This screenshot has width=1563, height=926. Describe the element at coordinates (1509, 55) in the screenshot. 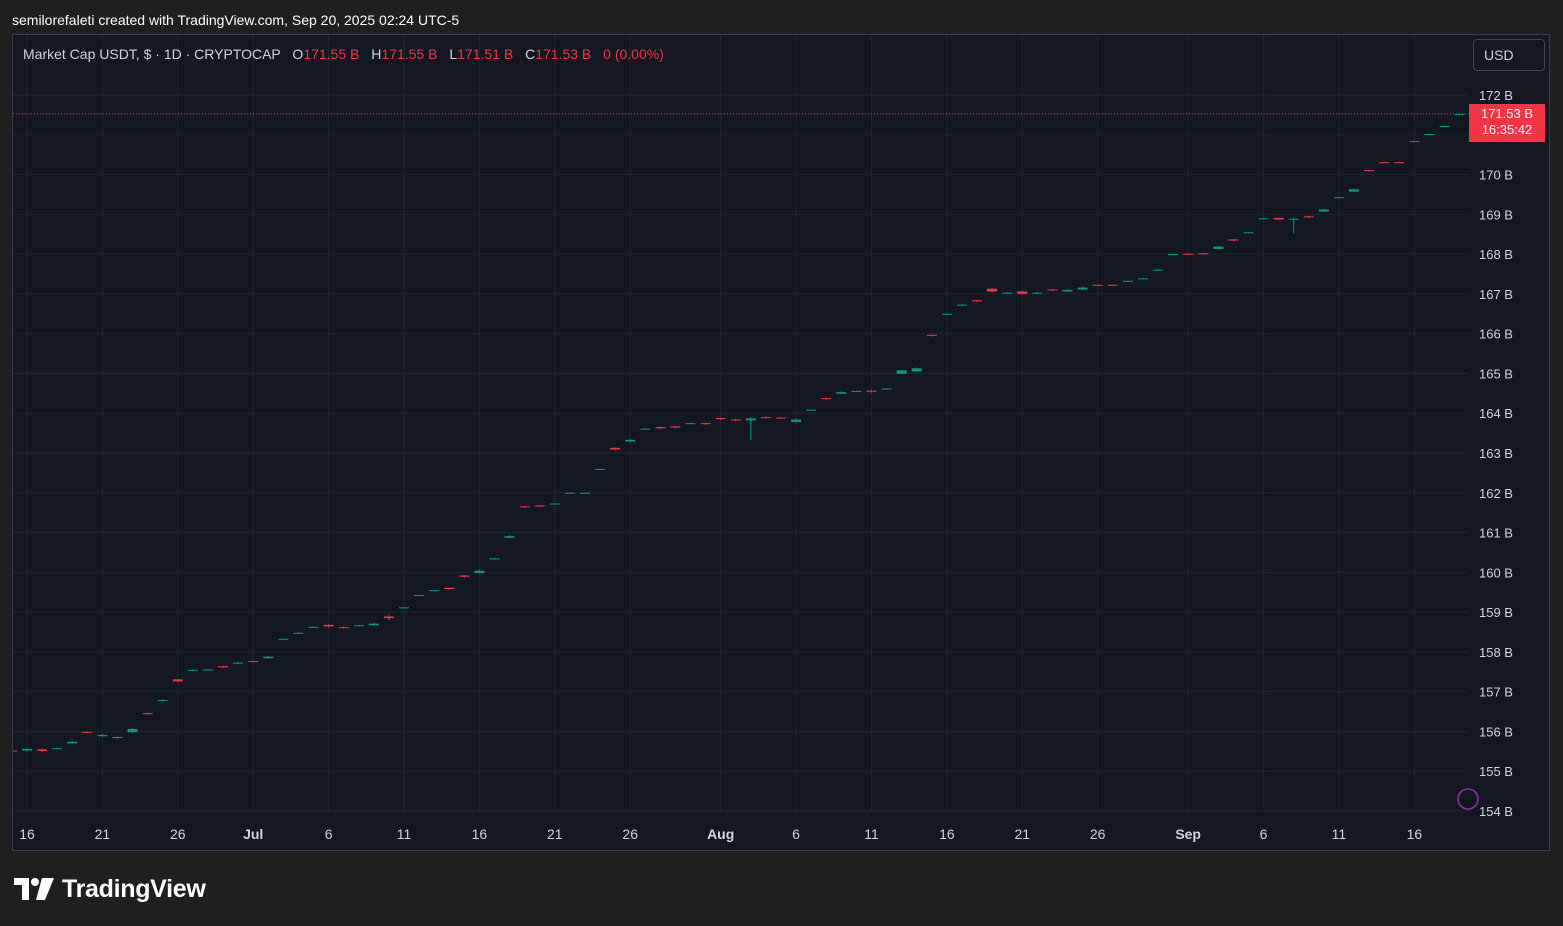

I see `currency-button: USD` at that location.